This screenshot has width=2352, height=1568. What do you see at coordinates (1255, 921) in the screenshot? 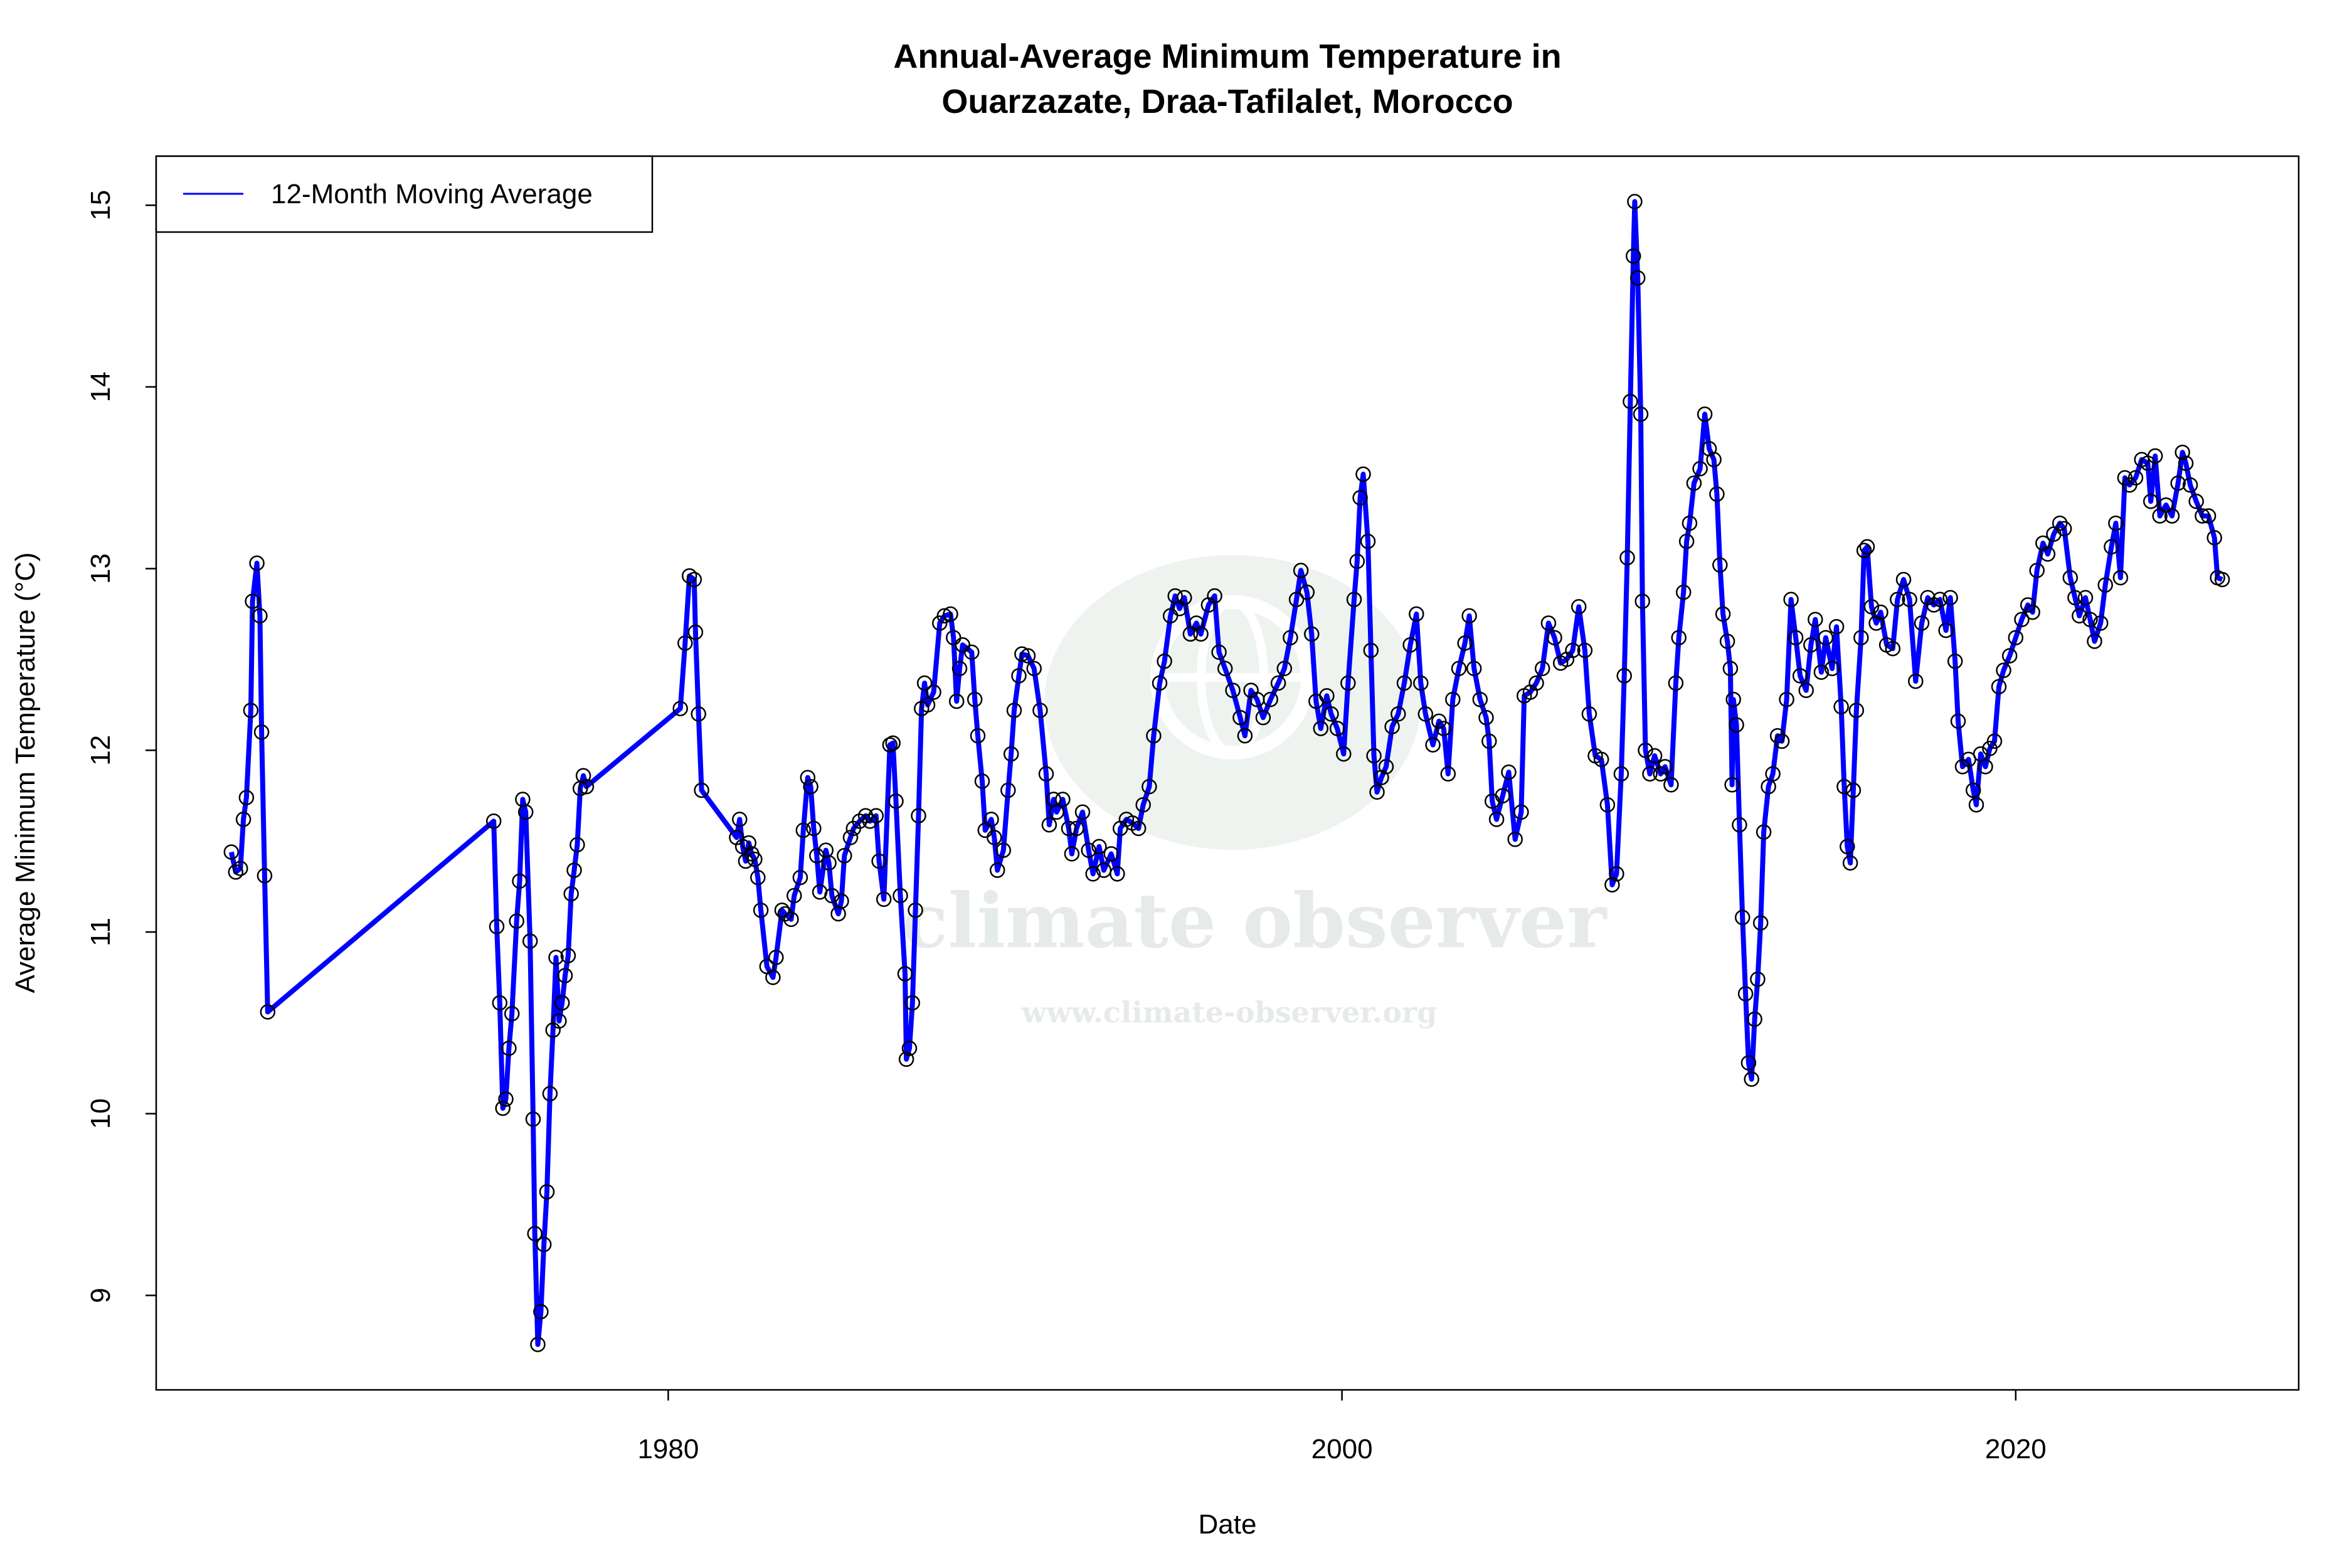
I see `watermark-text: climate observer` at bounding box center [1255, 921].